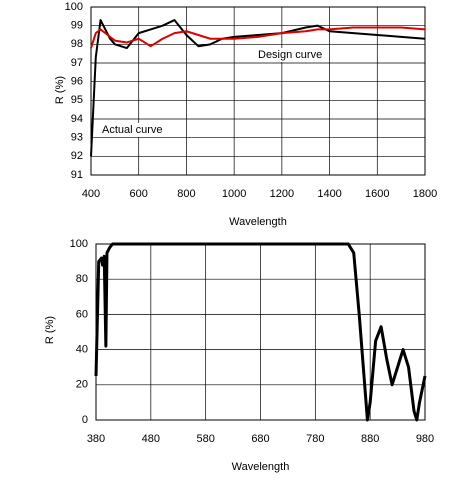 The height and width of the screenshot is (480, 471). Describe the element at coordinates (82, 385) in the screenshot. I see `y-tick-label: 20` at that location.